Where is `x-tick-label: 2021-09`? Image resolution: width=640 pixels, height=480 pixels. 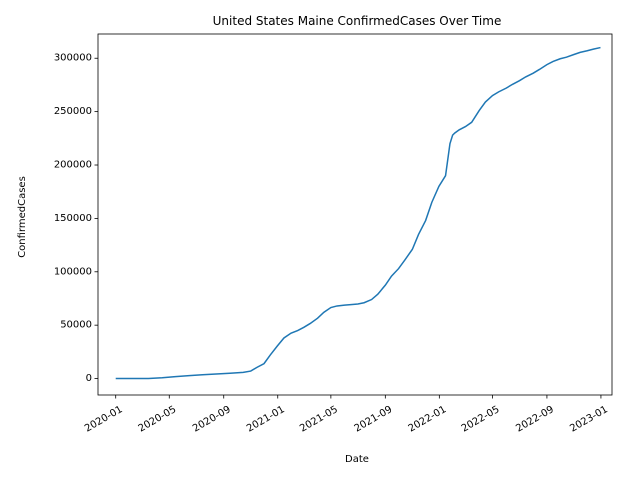
x-tick-label: 2021-09 is located at coordinates (374, 419).